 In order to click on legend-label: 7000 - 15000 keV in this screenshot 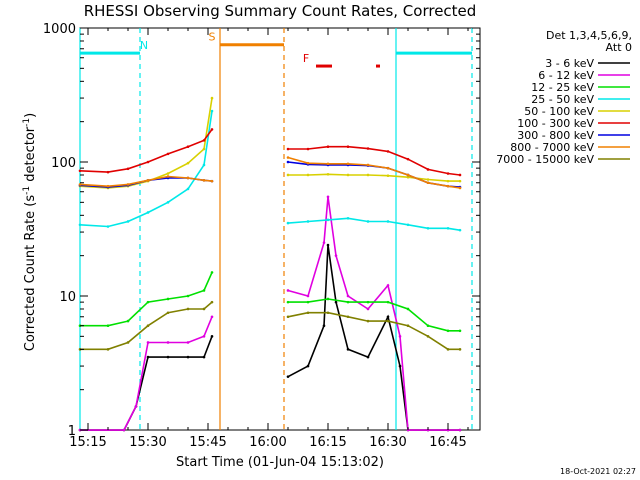, I will do `click(545, 159)`.